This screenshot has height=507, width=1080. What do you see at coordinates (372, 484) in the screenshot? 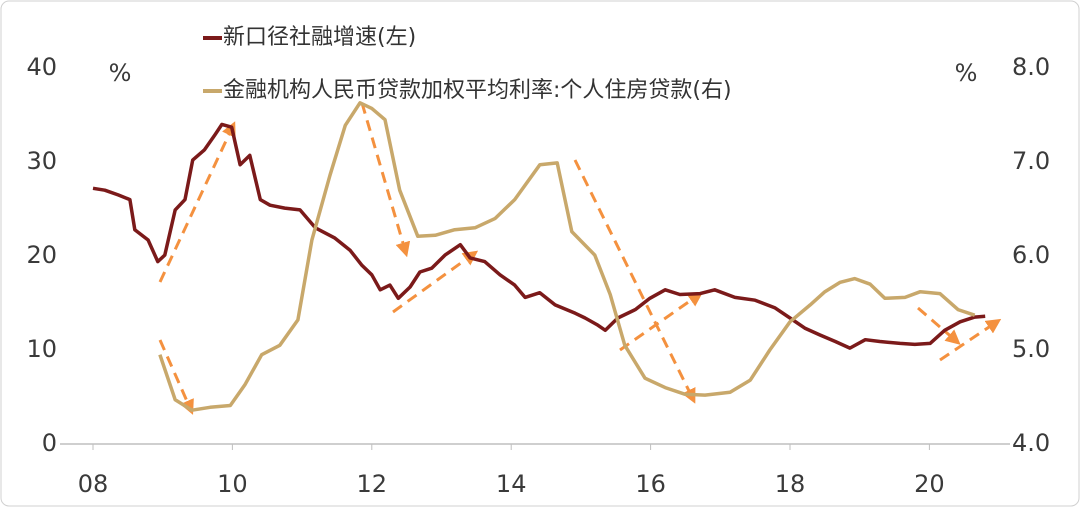
I see `x-tick-label: 12` at bounding box center [372, 484].